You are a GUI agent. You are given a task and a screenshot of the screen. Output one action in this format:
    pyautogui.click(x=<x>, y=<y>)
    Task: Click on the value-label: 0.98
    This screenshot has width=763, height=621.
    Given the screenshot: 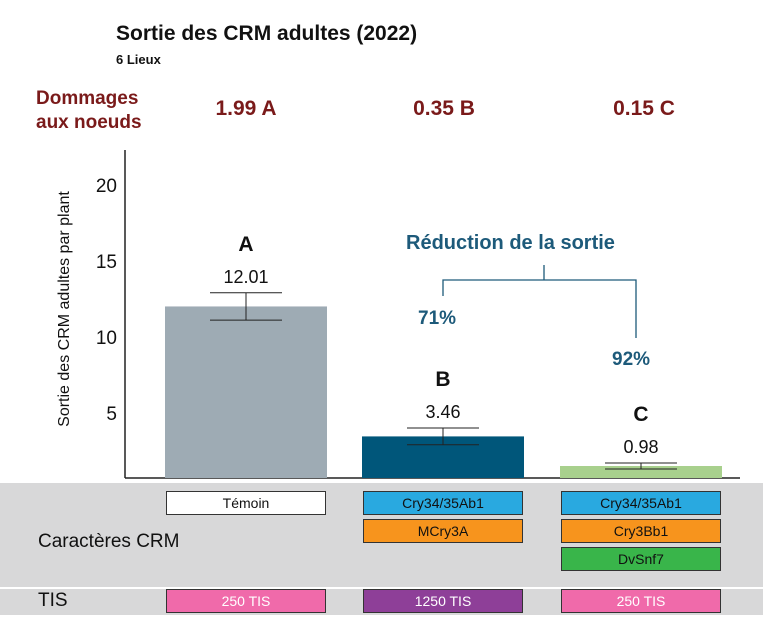 What is the action you would take?
    pyautogui.click(x=640, y=447)
    